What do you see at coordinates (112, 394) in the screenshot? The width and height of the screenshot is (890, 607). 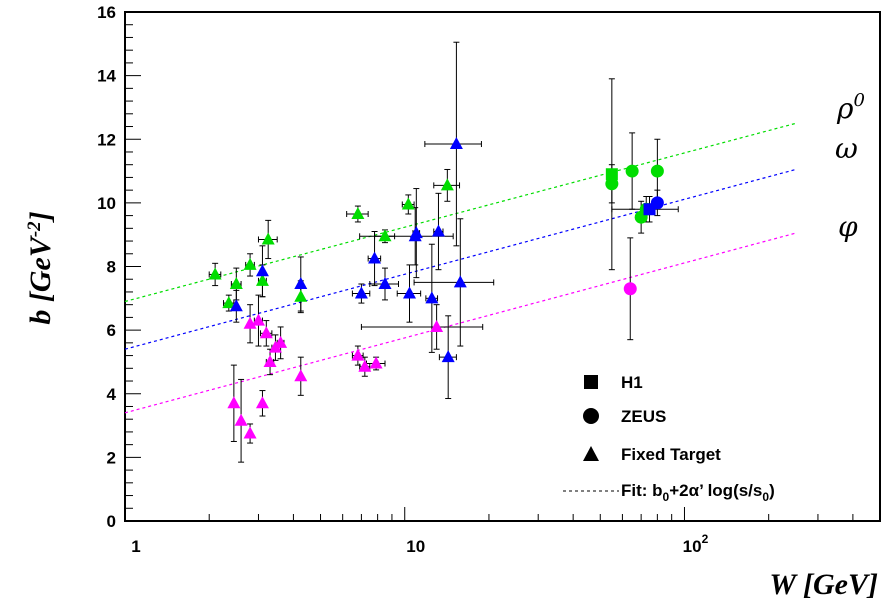 I see `y-tick-label: 4` at bounding box center [112, 394].